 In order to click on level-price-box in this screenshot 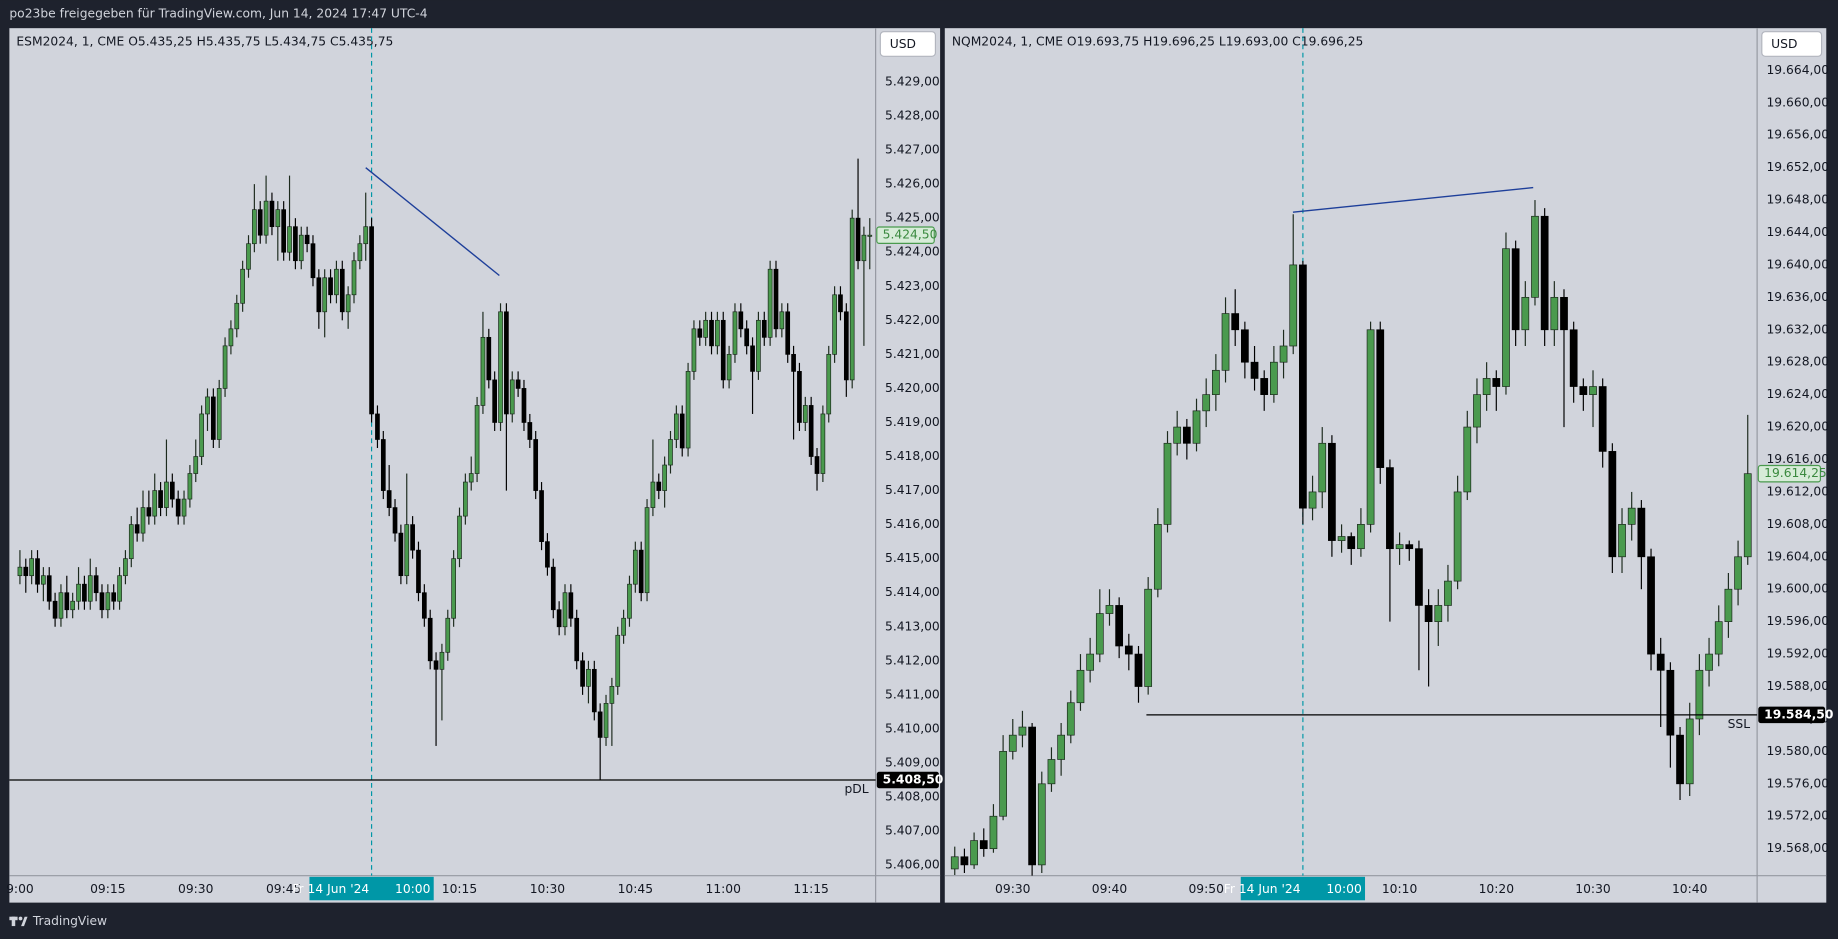, I will do `click(907, 780)`.